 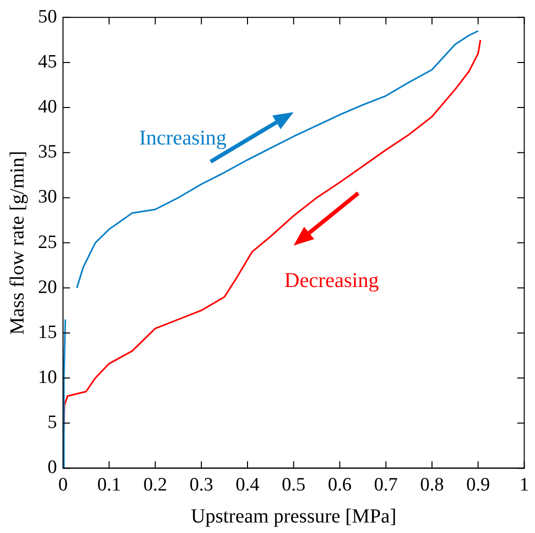 What do you see at coordinates (52, 423) in the screenshot?
I see `y-tick-label: 5` at bounding box center [52, 423].